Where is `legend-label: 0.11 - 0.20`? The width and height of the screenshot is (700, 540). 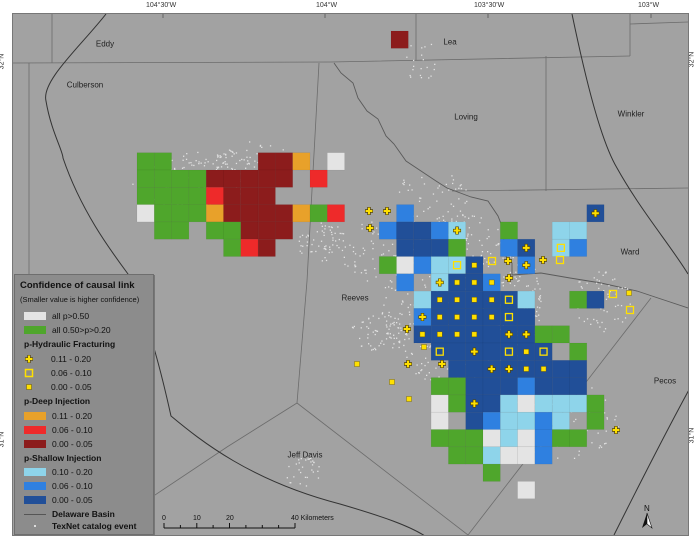 legend-label: 0.11 - 0.20 is located at coordinates (72, 416).